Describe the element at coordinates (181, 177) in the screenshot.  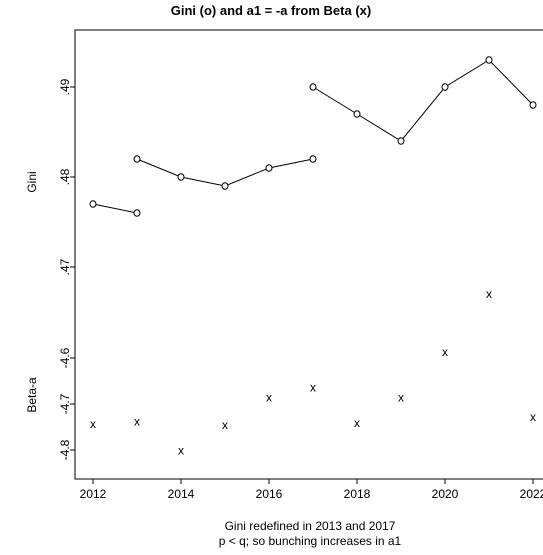
I see `gini-point-2014-seg2` at that location.